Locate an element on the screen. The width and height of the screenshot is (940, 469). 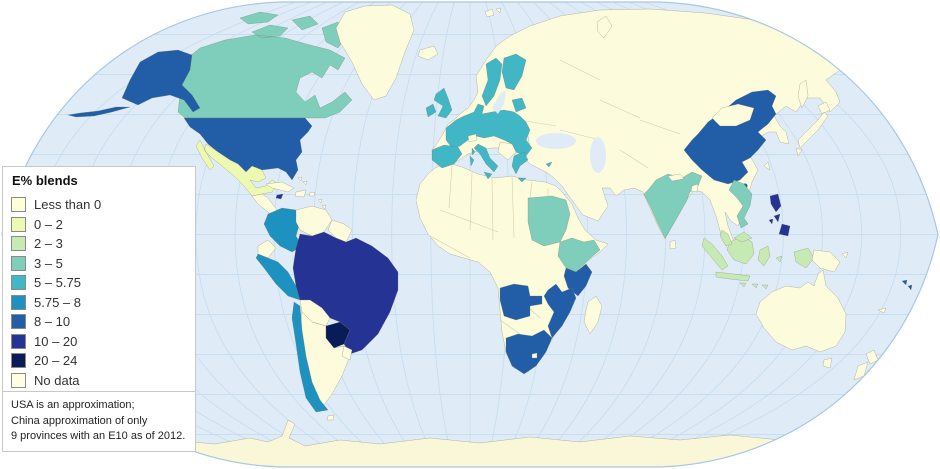
legend-item-label: 5.75 – 8 is located at coordinates (57, 302).